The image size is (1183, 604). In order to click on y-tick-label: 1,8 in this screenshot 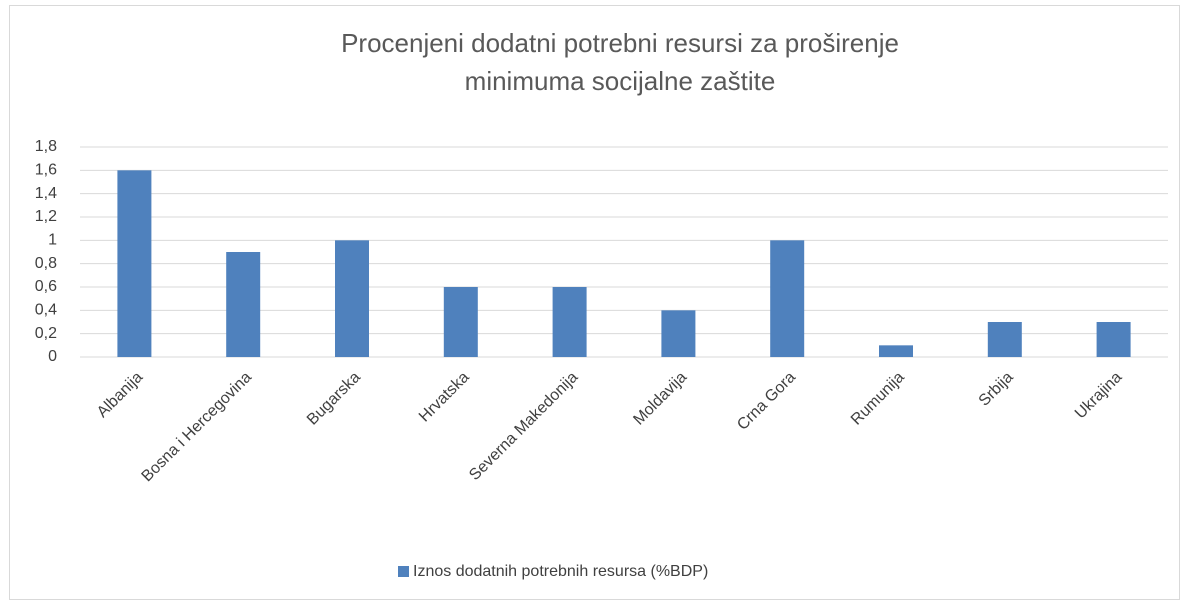, I will do `click(46, 146)`.